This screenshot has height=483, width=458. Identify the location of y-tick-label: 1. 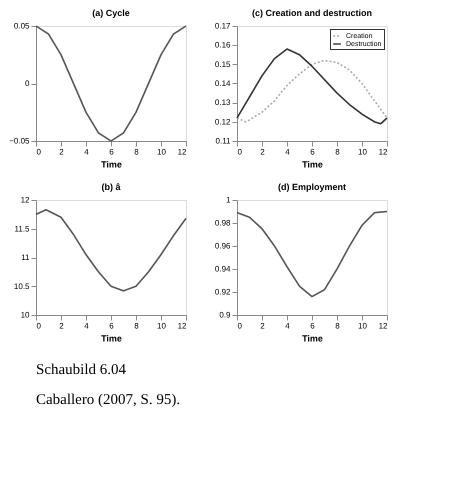
(229, 200).